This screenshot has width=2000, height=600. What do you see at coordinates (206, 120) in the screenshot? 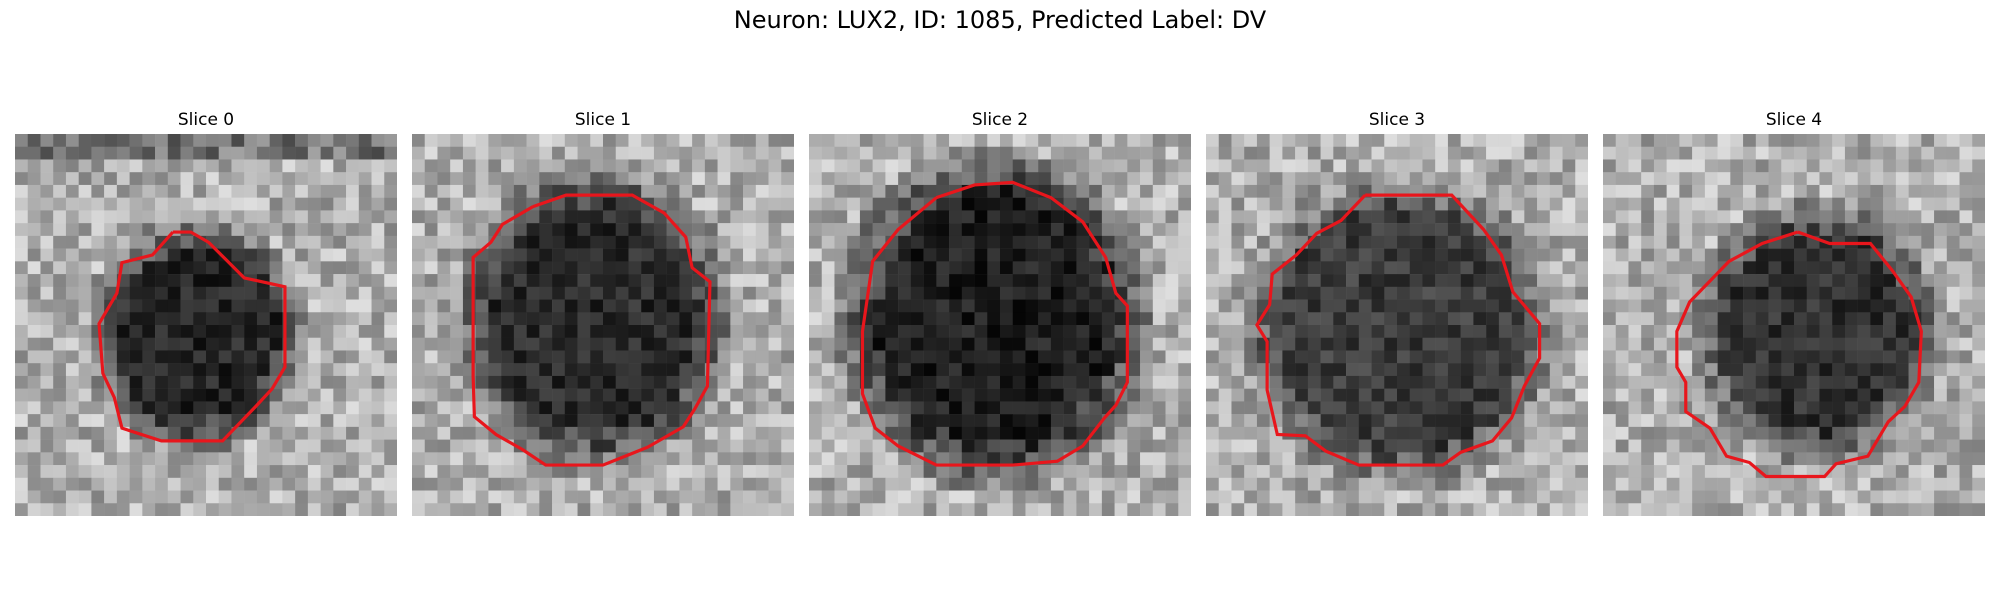
I see `slice-title-0: Slice 0` at bounding box center [206, 120].